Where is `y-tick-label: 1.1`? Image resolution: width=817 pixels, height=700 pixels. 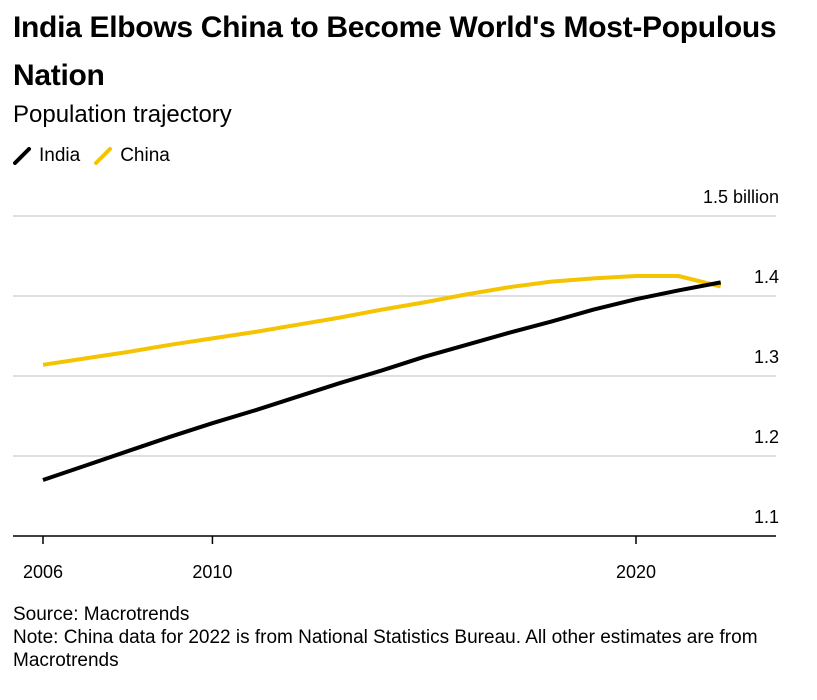
y-tick-label: 1.1 is located at coordinates (766, 517).